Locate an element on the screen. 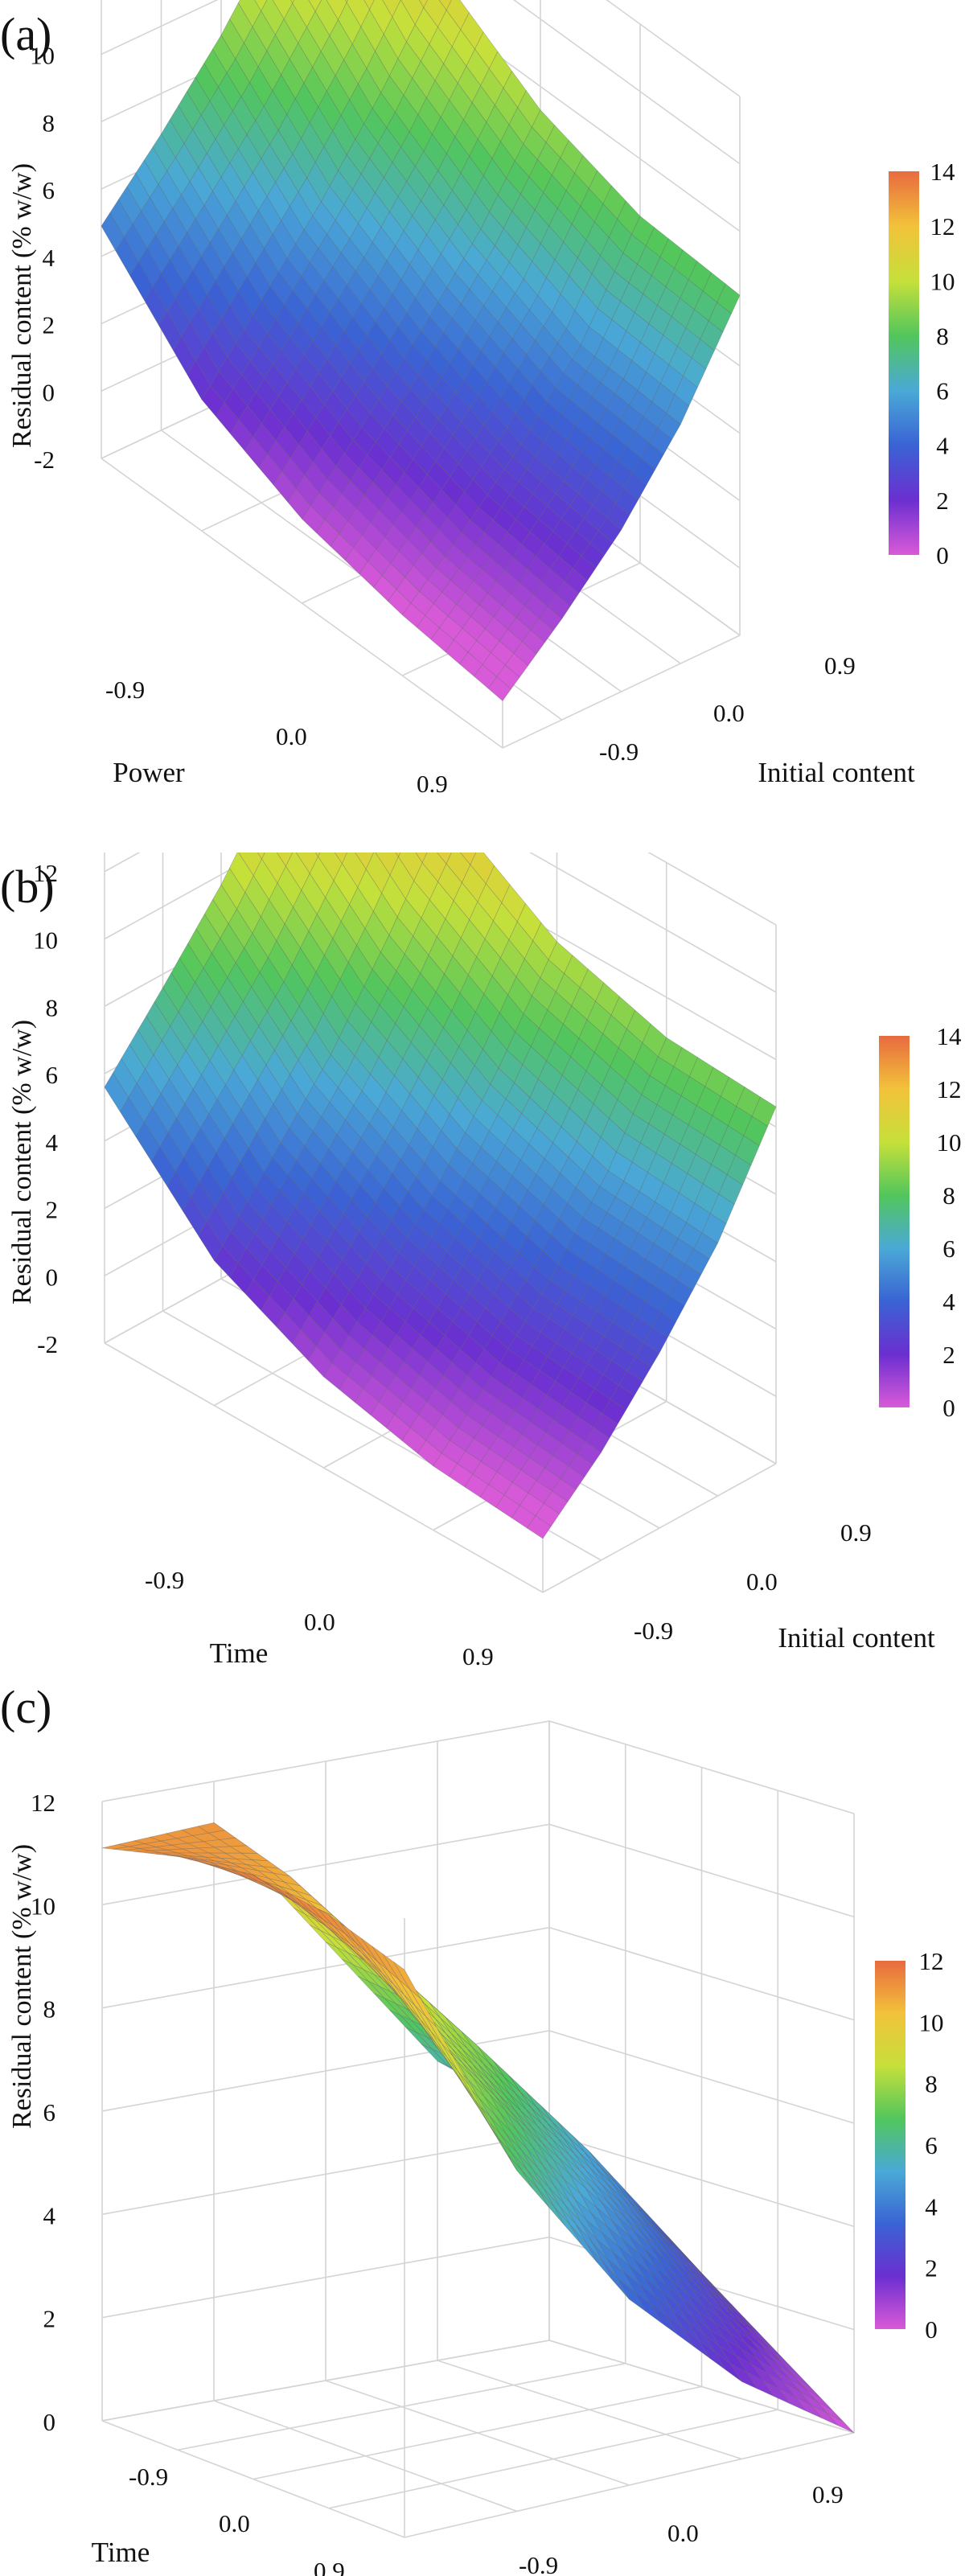  x-axis-label: Time is located at coordinates (121, 2552).